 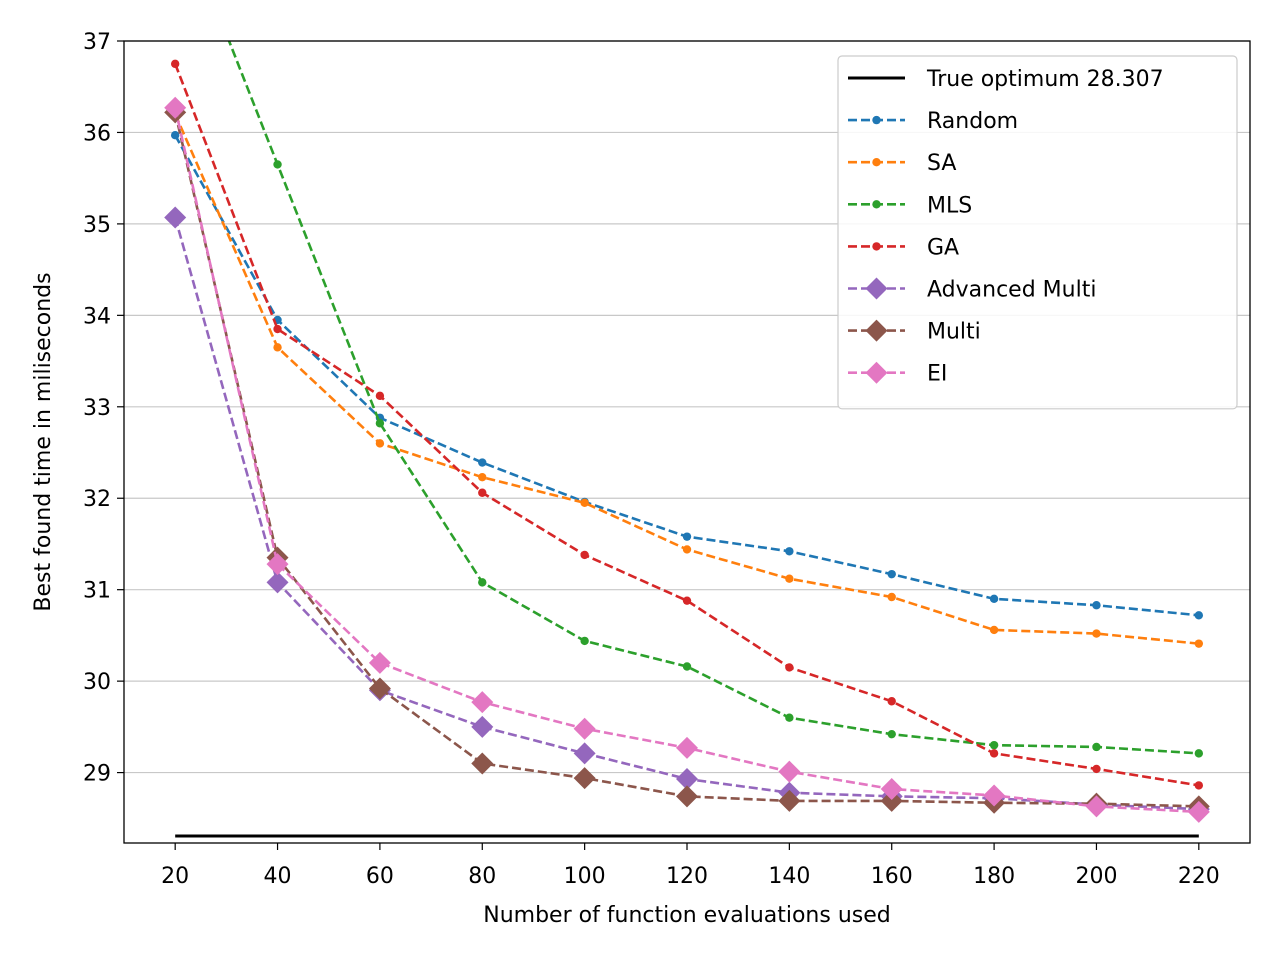 What do you see at coordinates (902, 163) in the screenshot?
I see `legend-entry-sa: SA` at bounding box center [902, 163].